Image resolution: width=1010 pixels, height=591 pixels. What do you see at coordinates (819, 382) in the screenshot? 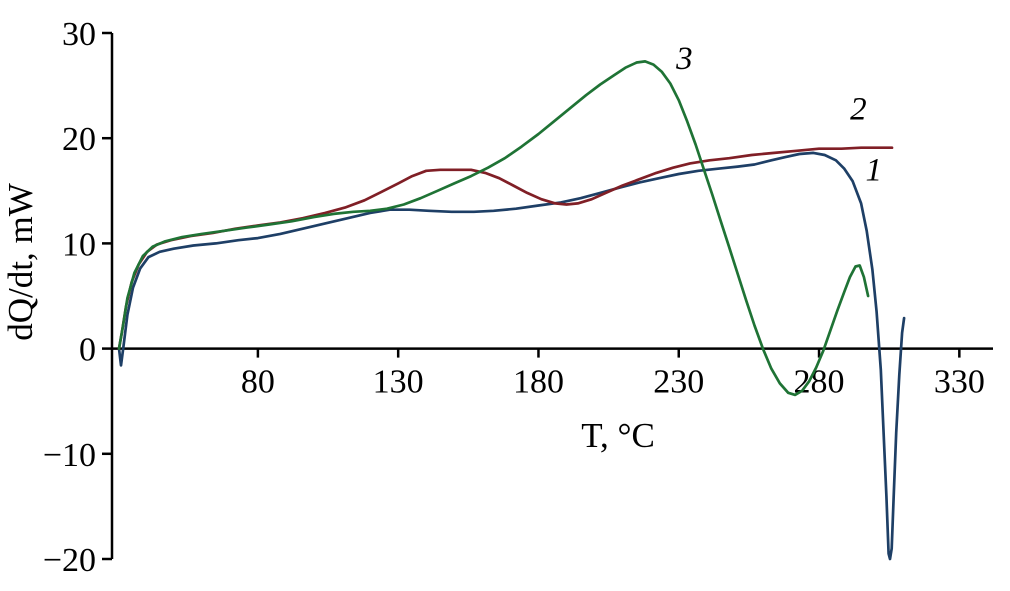
I see `x-tick-label-280: 280` at bounding box center [819, 382].